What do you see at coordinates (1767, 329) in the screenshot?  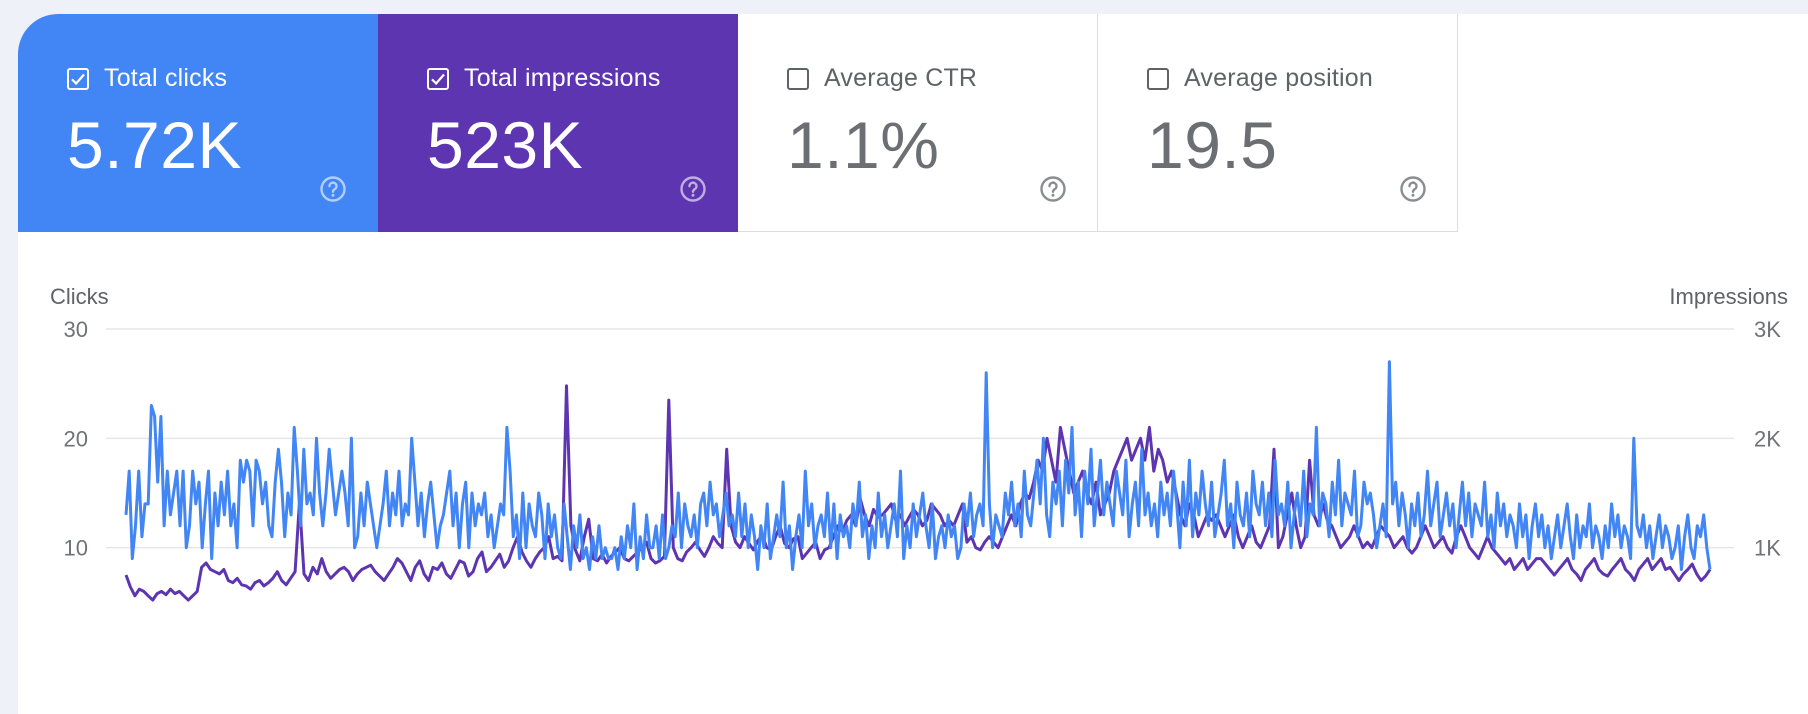 I see `right-axis-tick-label: 3K` at bounding box center [1767, 329].